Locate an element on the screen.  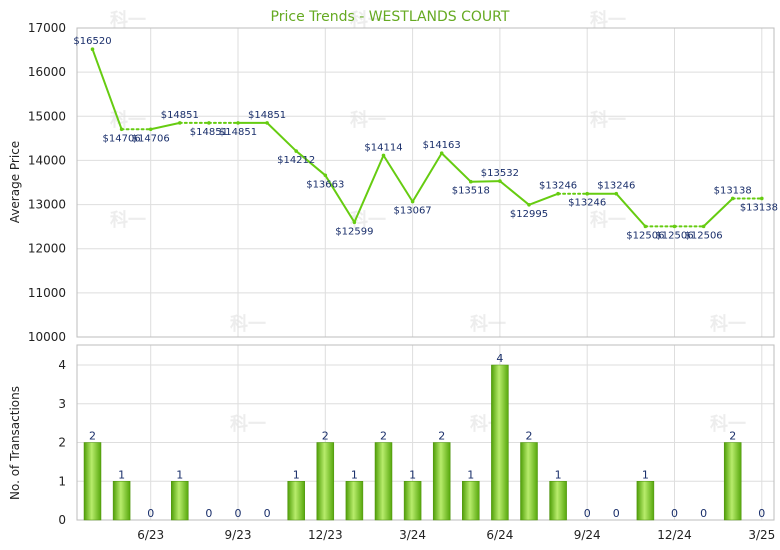
transaction-count-1: 1 is located at coordinates (121, 474).